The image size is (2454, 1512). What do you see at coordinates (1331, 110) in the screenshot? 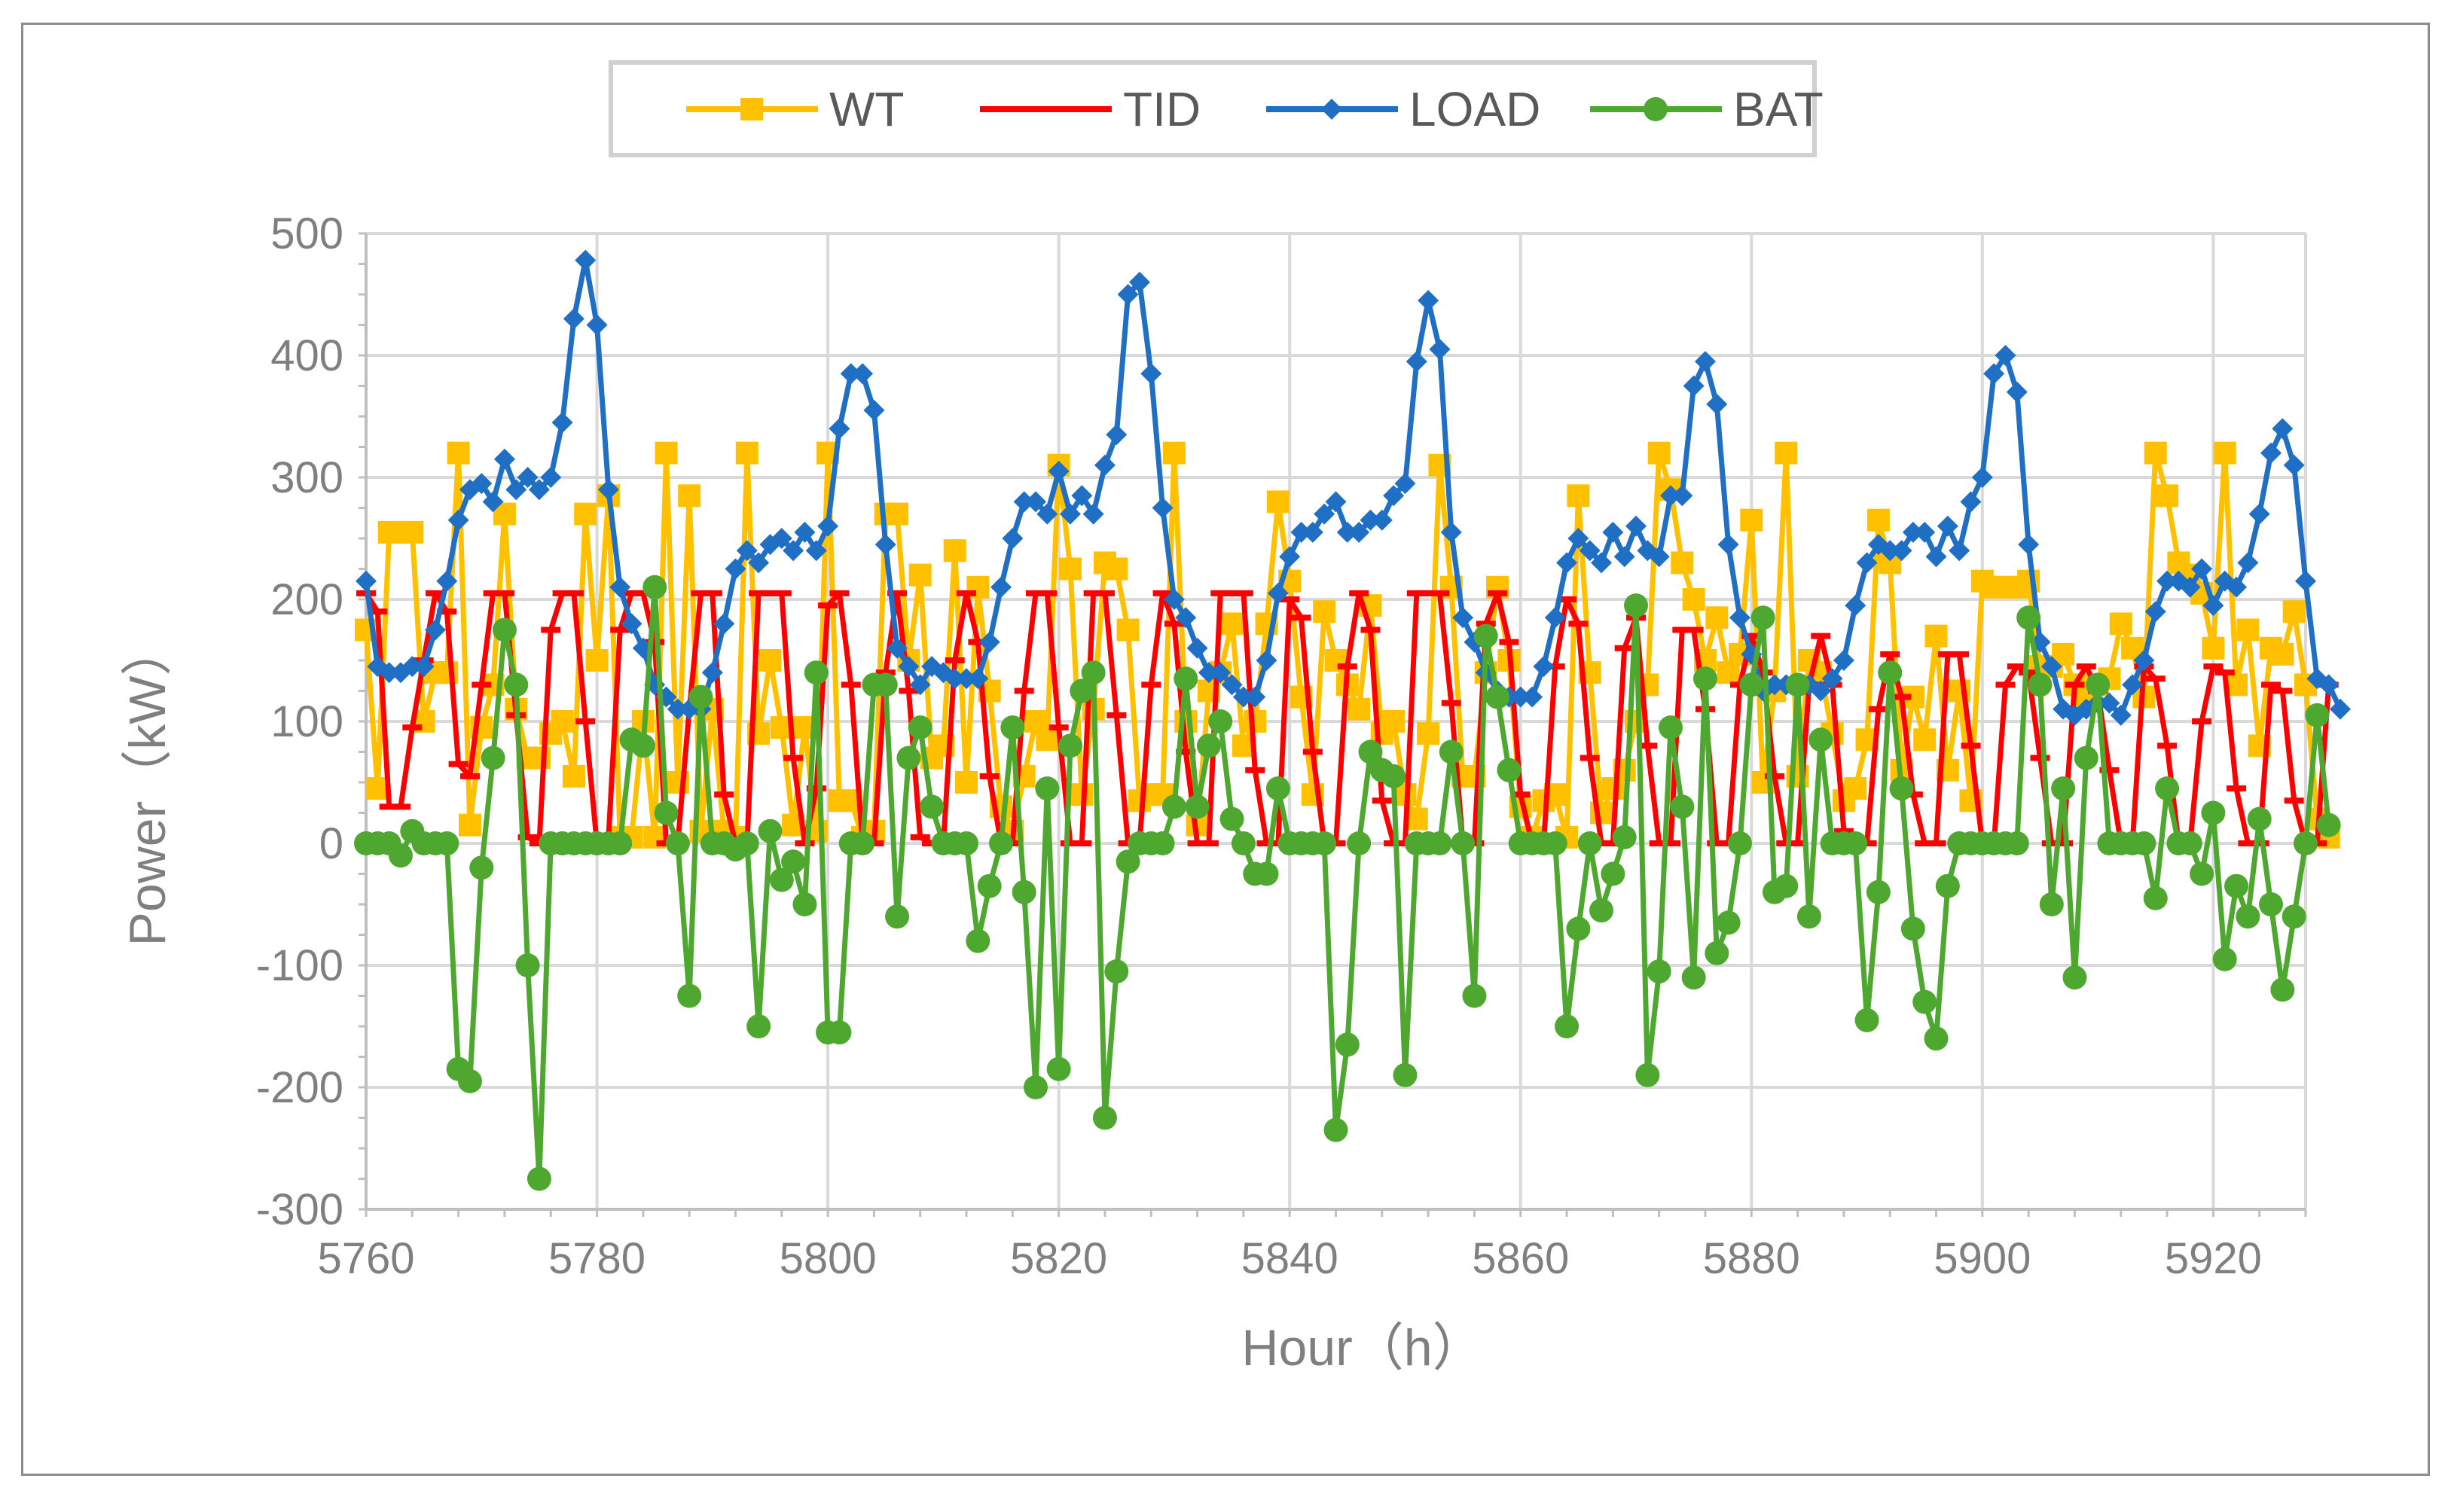
I see `legend-marker-load` at bounding box center [1331, 110].